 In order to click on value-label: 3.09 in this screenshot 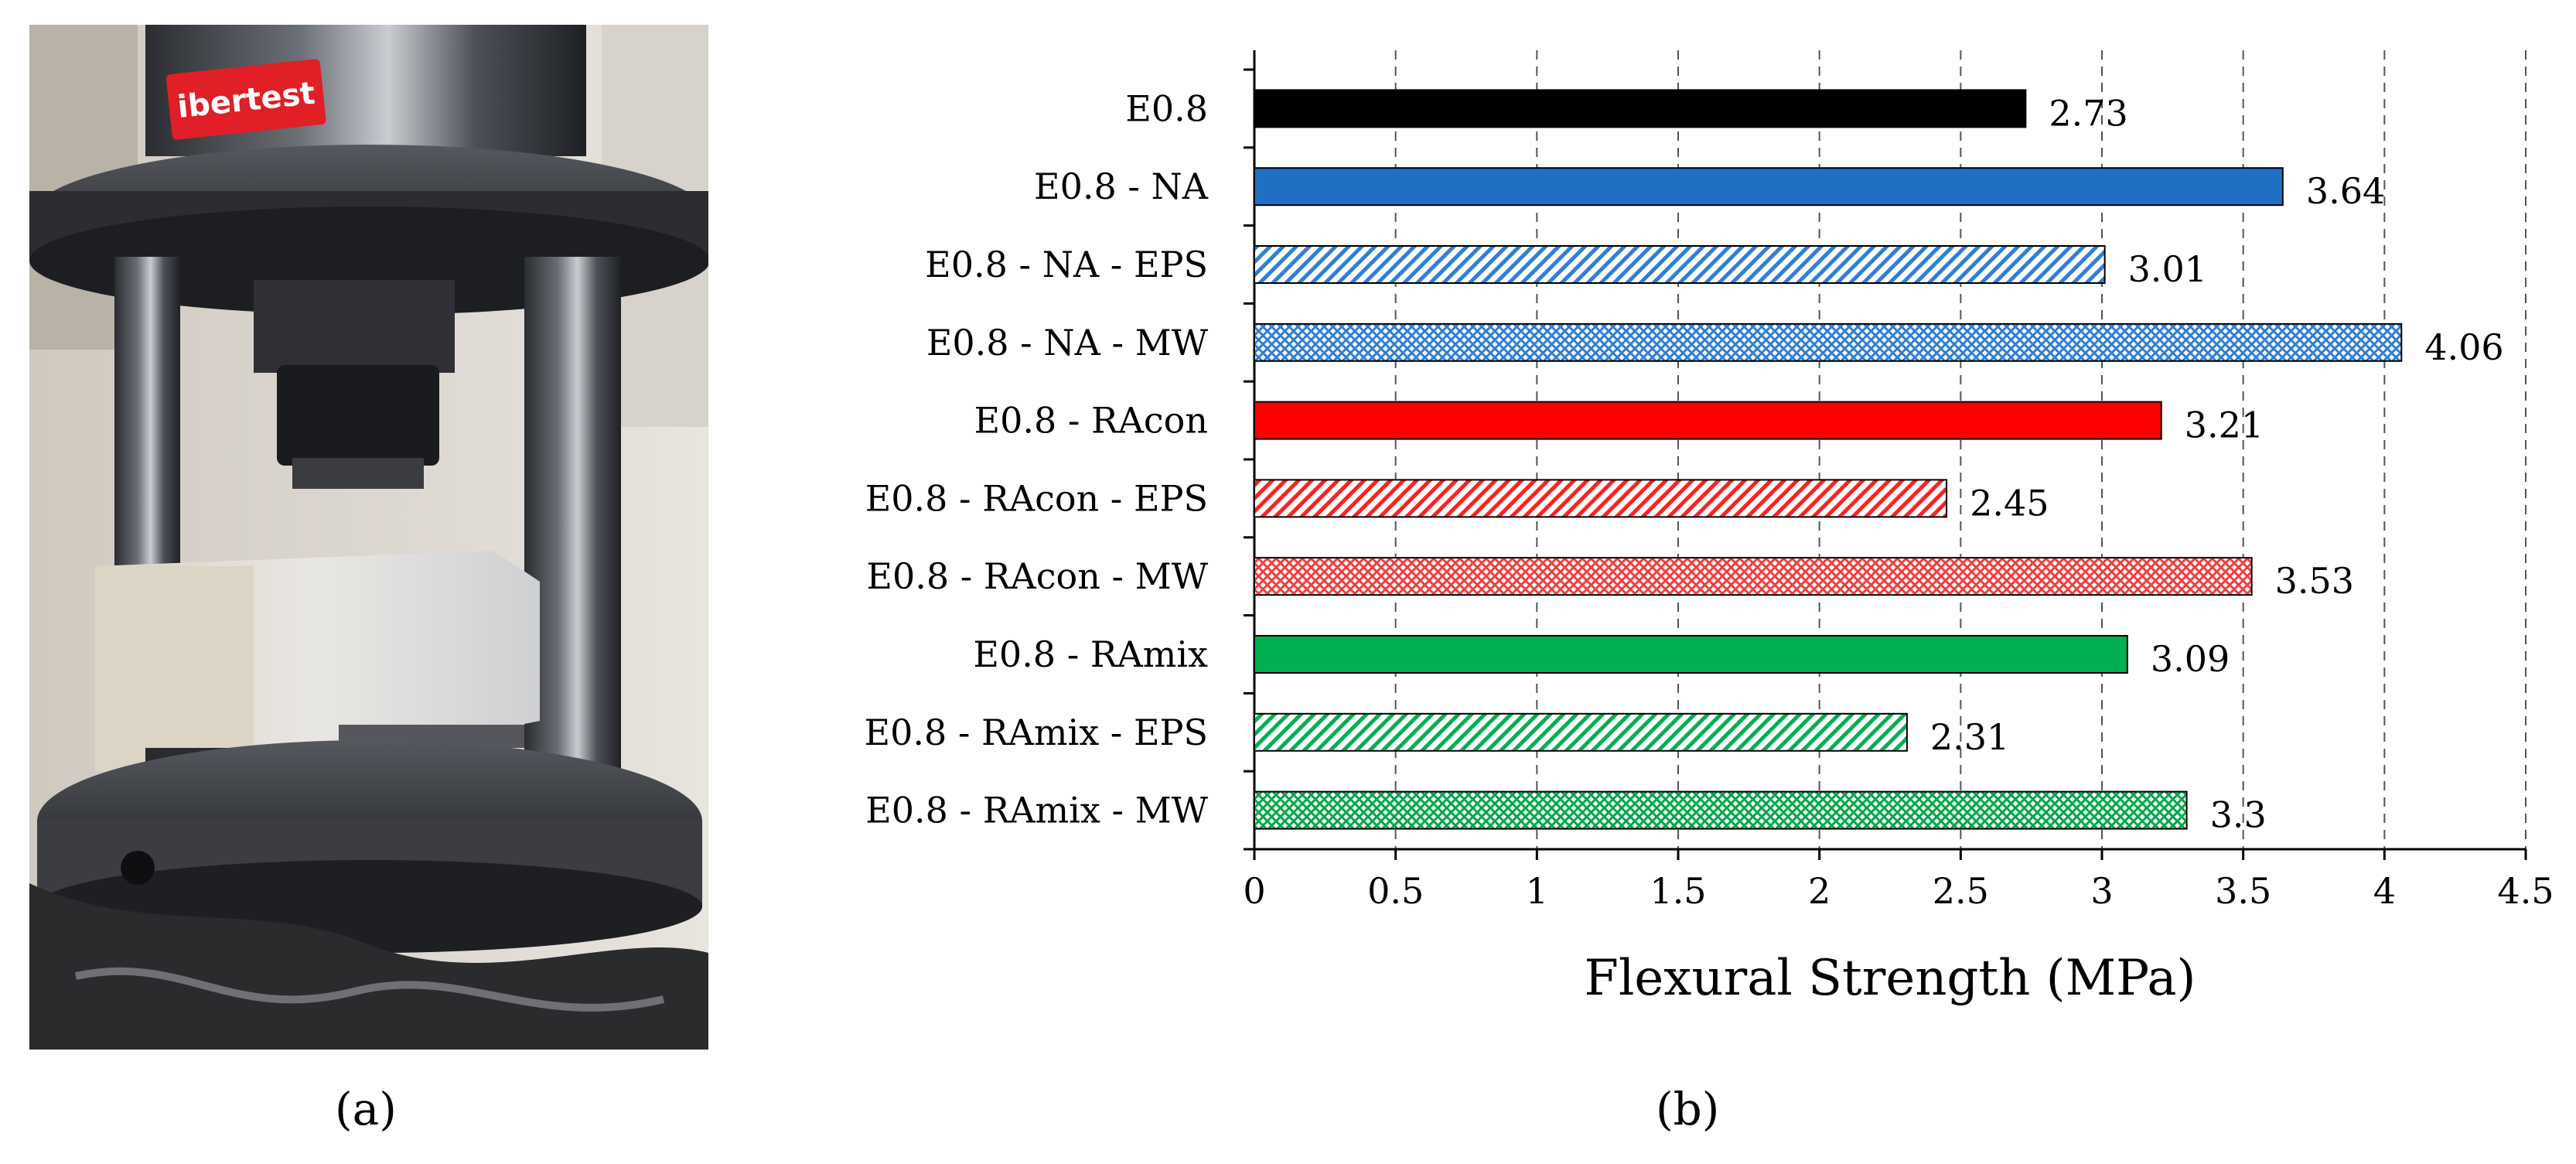, I will do `click(2190, 659)`.